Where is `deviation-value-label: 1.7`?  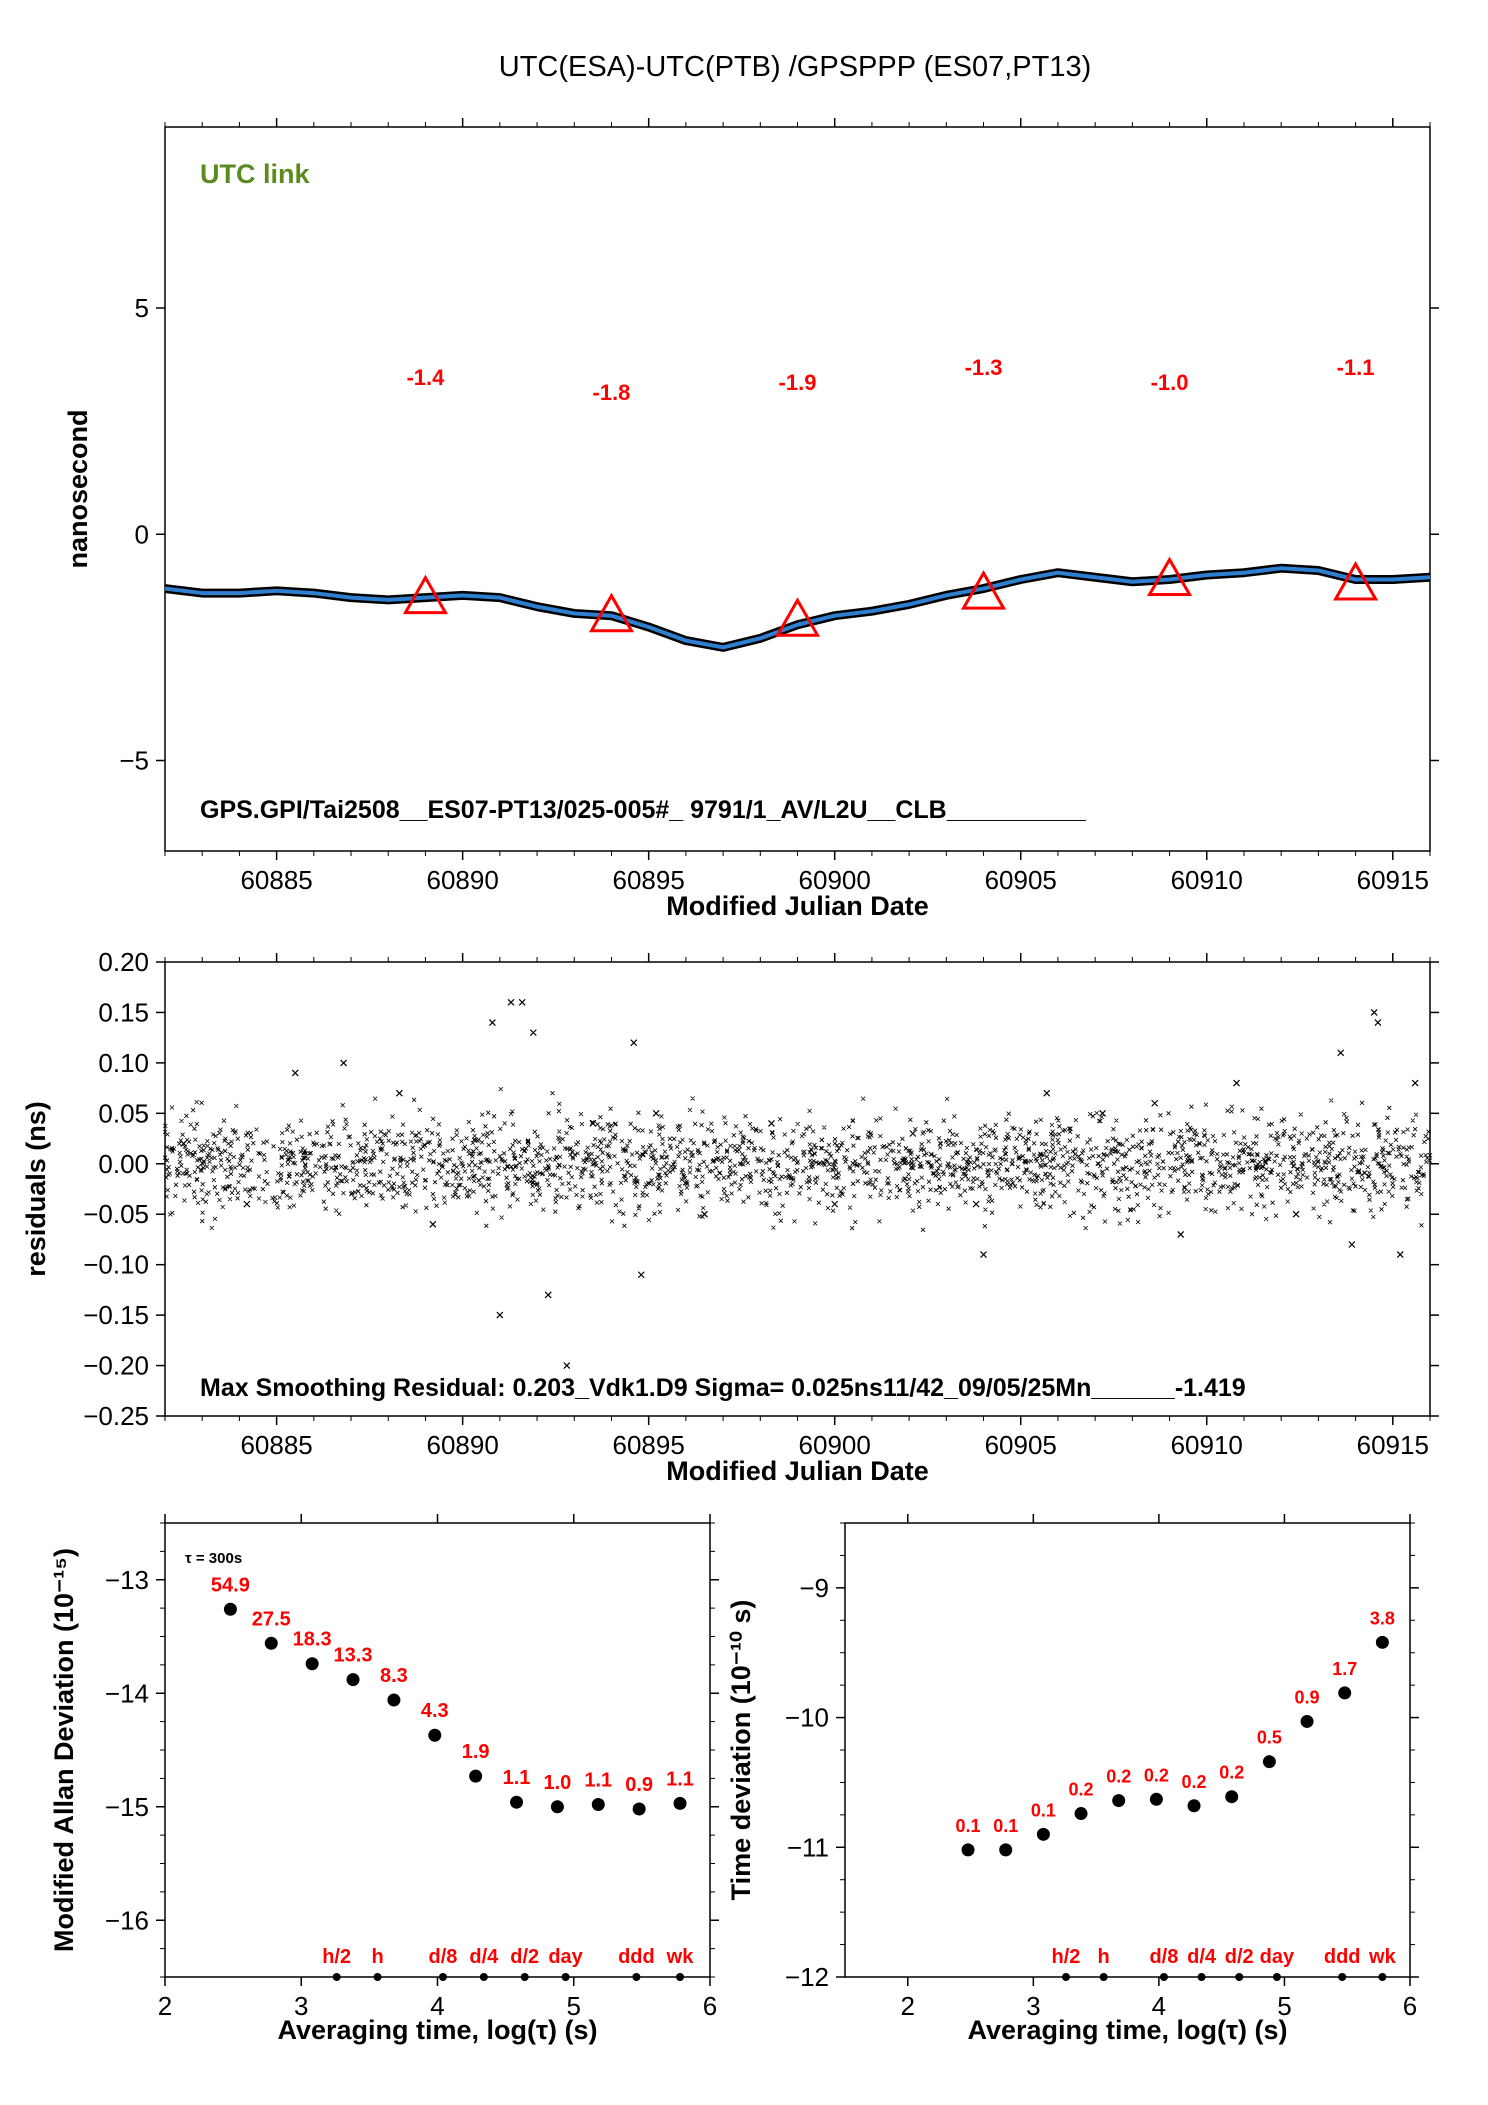
deviation-value-label: 1.7 is located at coordinates (1344, 1669).